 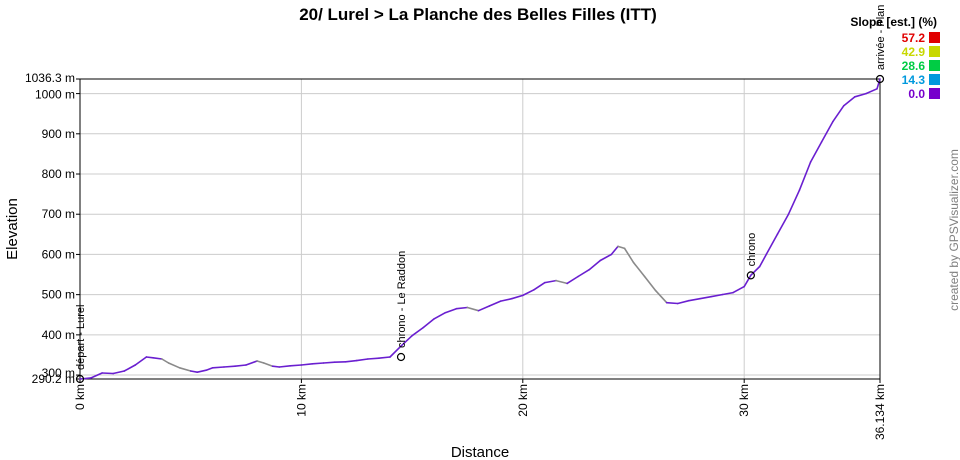 I want to click on legend-value: 14.3, so click(x=914, y=80).